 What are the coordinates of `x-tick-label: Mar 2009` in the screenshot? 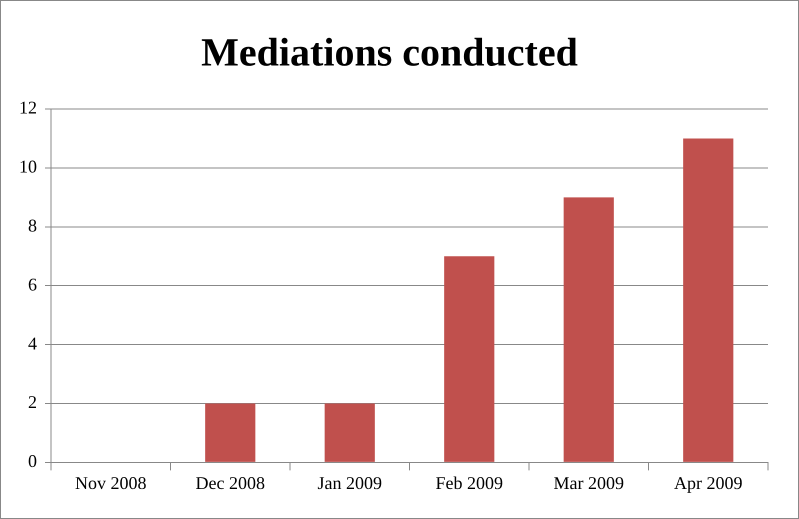 It's located at (589, 482).